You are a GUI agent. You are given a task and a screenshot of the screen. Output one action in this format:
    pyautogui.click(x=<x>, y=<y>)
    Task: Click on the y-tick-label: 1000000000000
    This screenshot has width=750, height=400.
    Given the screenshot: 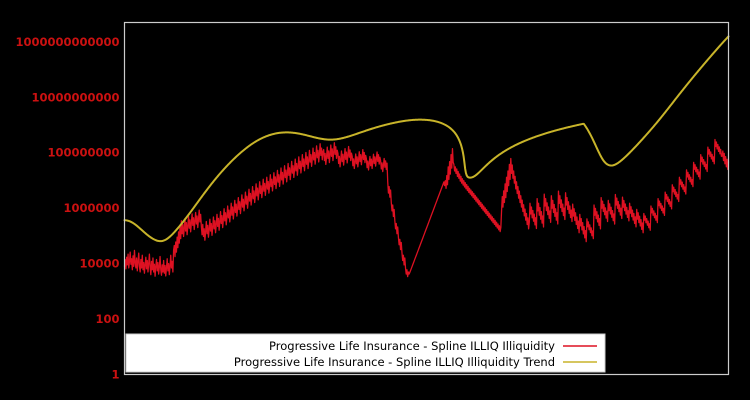 What is the action you would take?
    pyautogui.click(x=67, y=42)
    